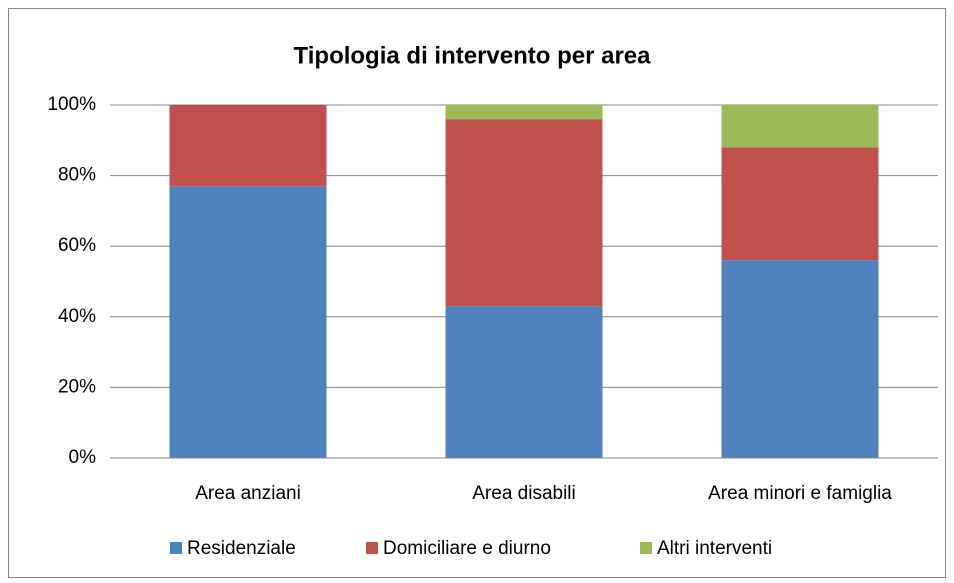  What do you see at coordinates (83, 457) in the screenshot?
I see `y-tick-label: 0%` at bounding box center [83, 457].